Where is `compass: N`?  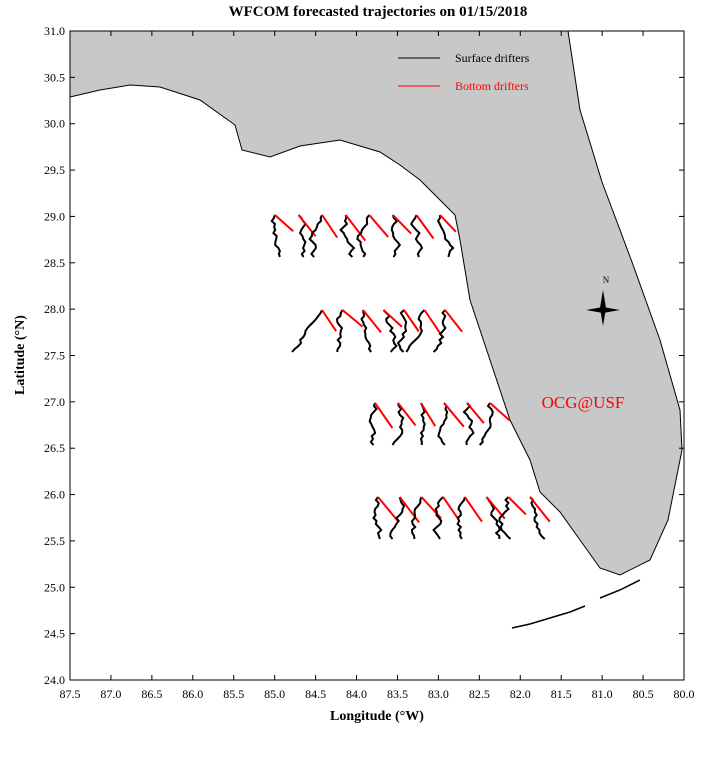 compass: N is located at coordinates (603, 300).